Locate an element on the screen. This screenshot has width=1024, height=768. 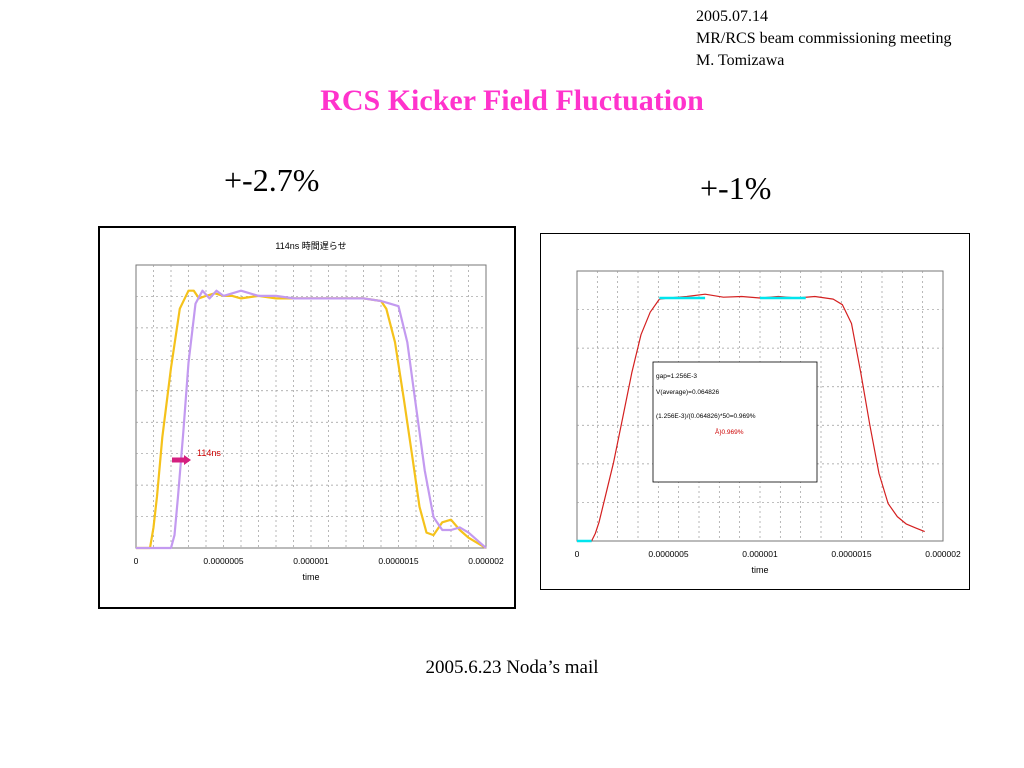
right-annotation-line-2: (1.256E-3)/(0.064826)*50=0.969% is located at coordinates (706, 416).